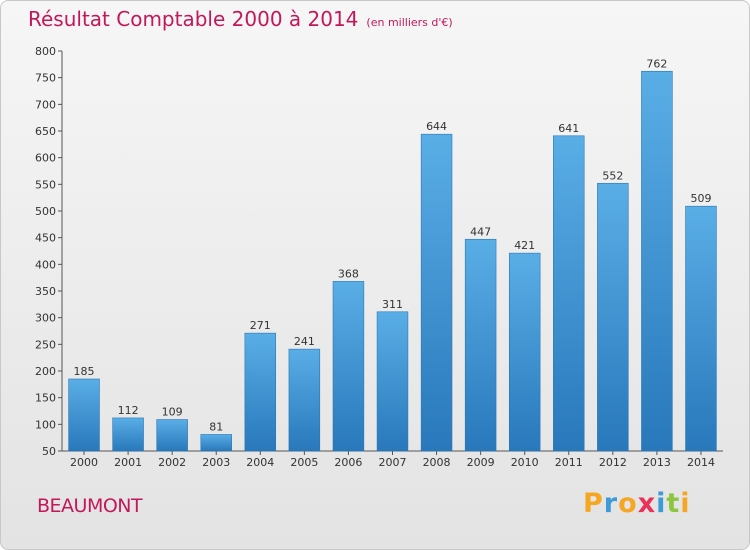 The image size is (750, 550). I want to click on y-tick-label: 250, so click(45, 344).